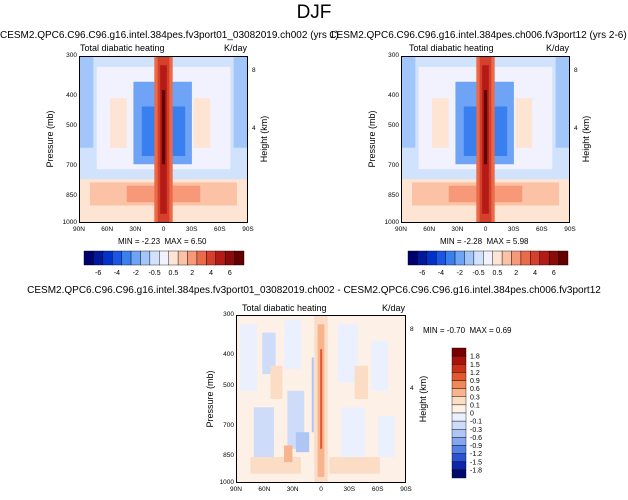 The width and height of the screenshot is (628, 500). What do you see at coordinates (163, 127) in the screenshot?
I see `itcz-core` at bounding box center [163, 127].